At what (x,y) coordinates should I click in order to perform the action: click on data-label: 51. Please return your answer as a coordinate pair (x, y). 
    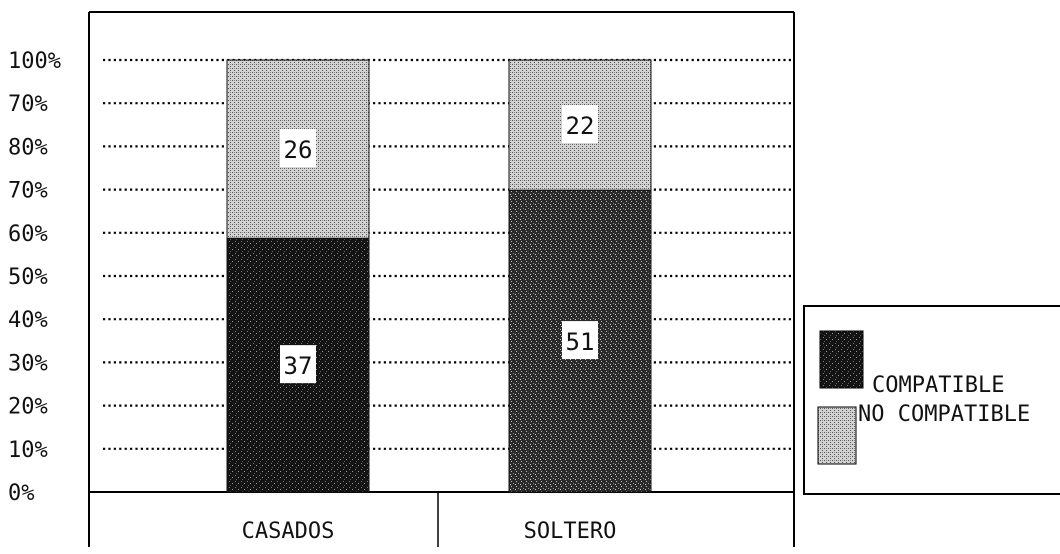
    Looking at the image, I should click on (580, 342).